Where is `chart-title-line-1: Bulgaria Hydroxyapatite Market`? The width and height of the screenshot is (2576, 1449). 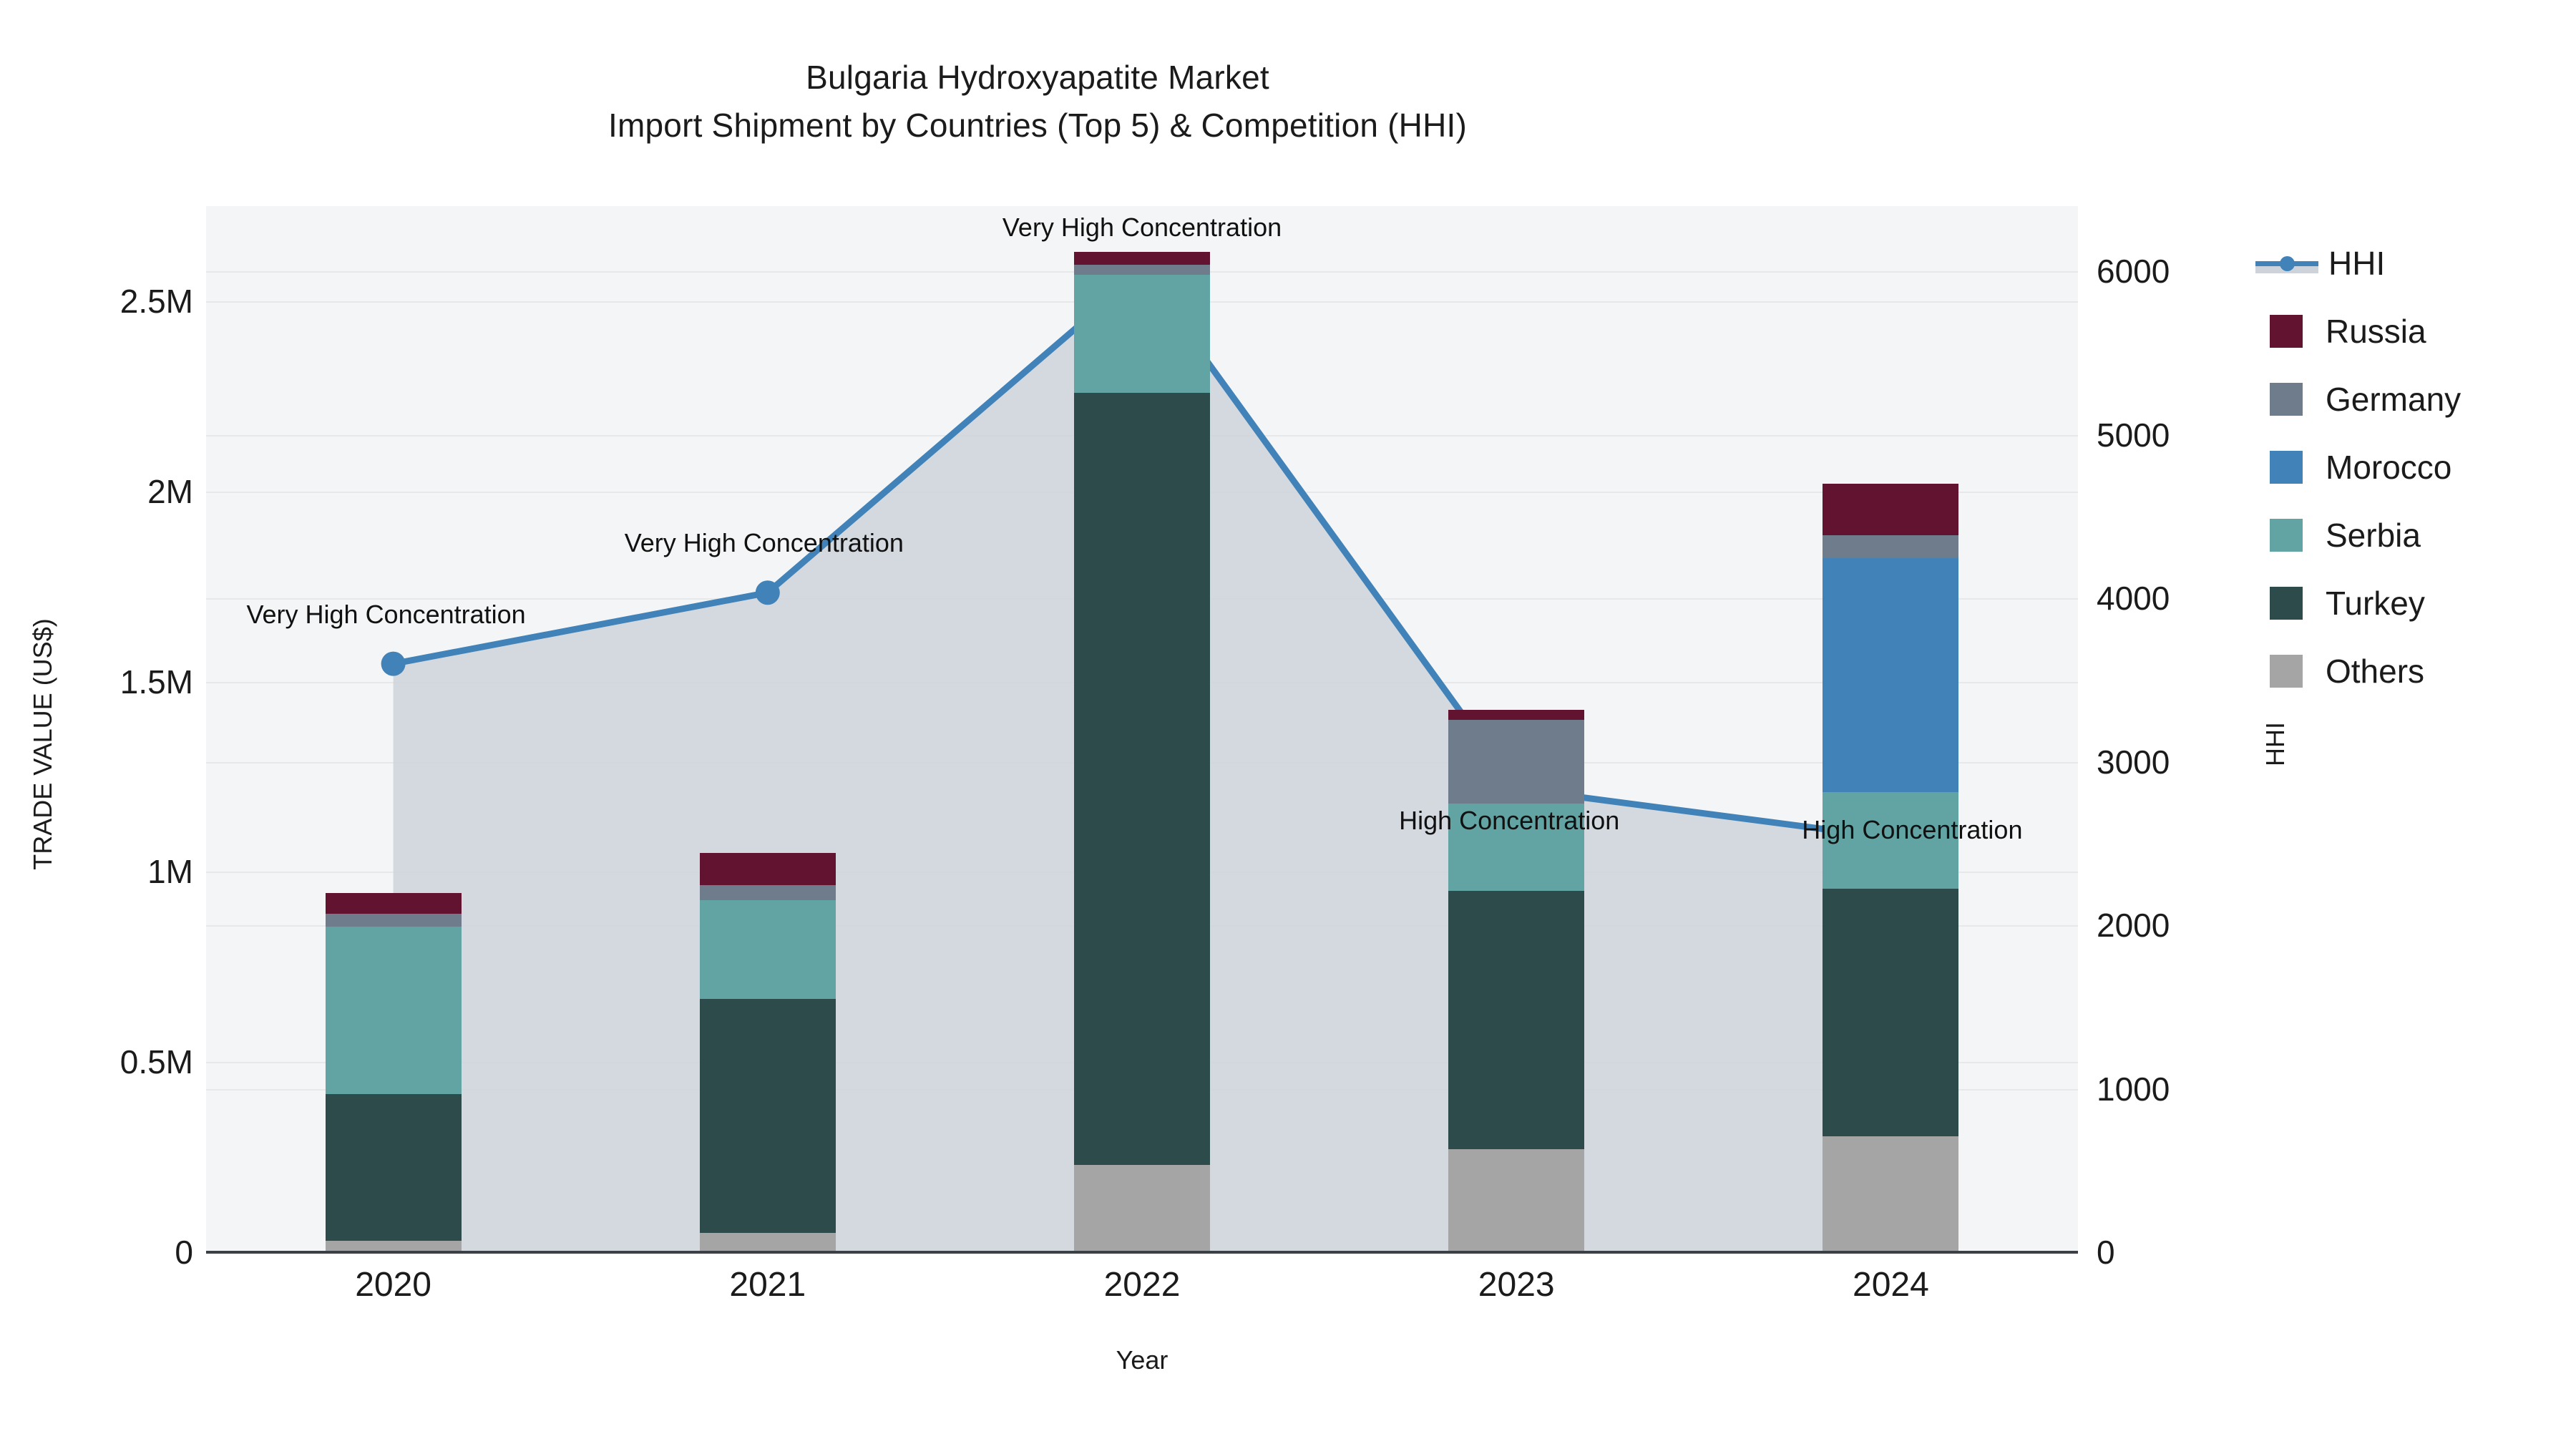
chart-title-line-1: Bulgaria Hydroxyapatite Market is located at coordinates (1037, 77).